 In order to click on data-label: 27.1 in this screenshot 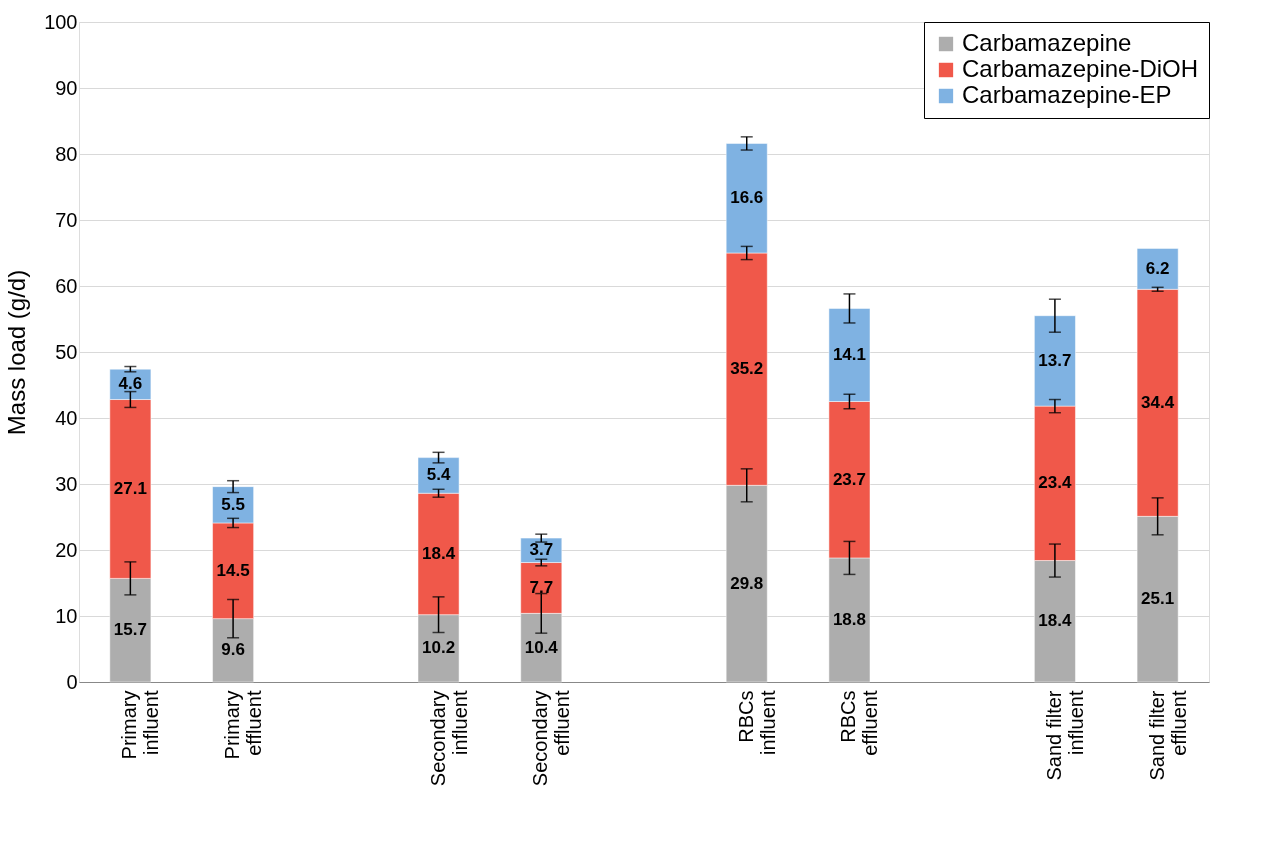, I will do `click(130, 488)`.